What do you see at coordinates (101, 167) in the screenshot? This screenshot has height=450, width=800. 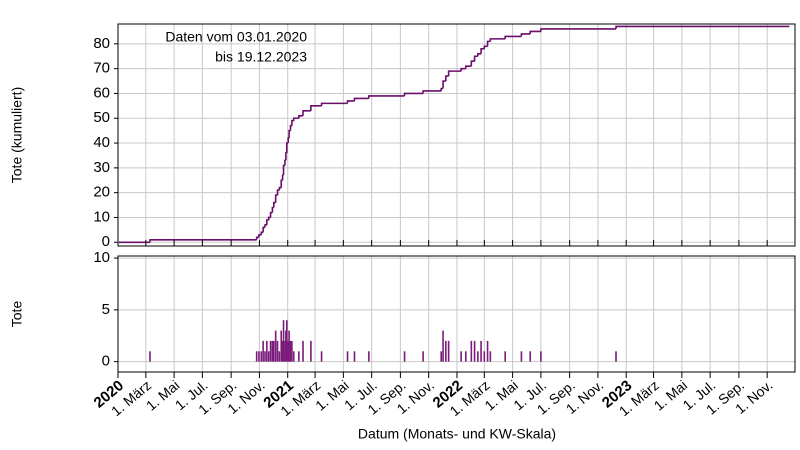 I see `y-tick-label: 30` at bounding box center [101, 167].